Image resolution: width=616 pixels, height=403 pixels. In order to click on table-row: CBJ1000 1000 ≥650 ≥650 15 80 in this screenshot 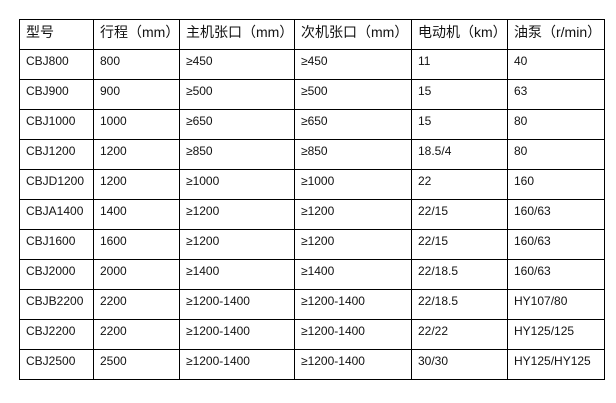, I will do `click(312, 124)`.